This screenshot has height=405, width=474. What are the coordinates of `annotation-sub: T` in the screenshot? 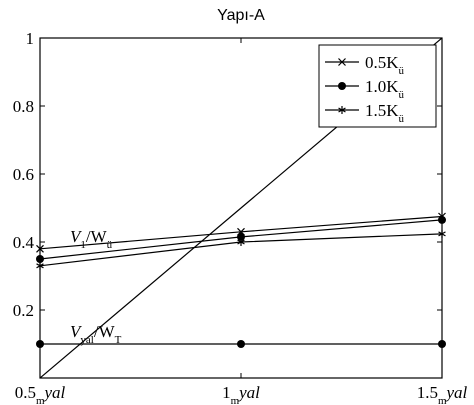 It's located at (118, 340).